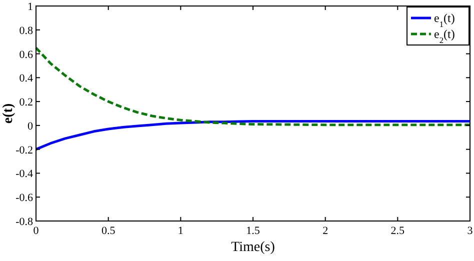 This screenshot has width=474, height=261. What do you see at coordinates (30, 7) in the screenshot?
I see `y-tick-label: 1` at bounding box center [30, 7].